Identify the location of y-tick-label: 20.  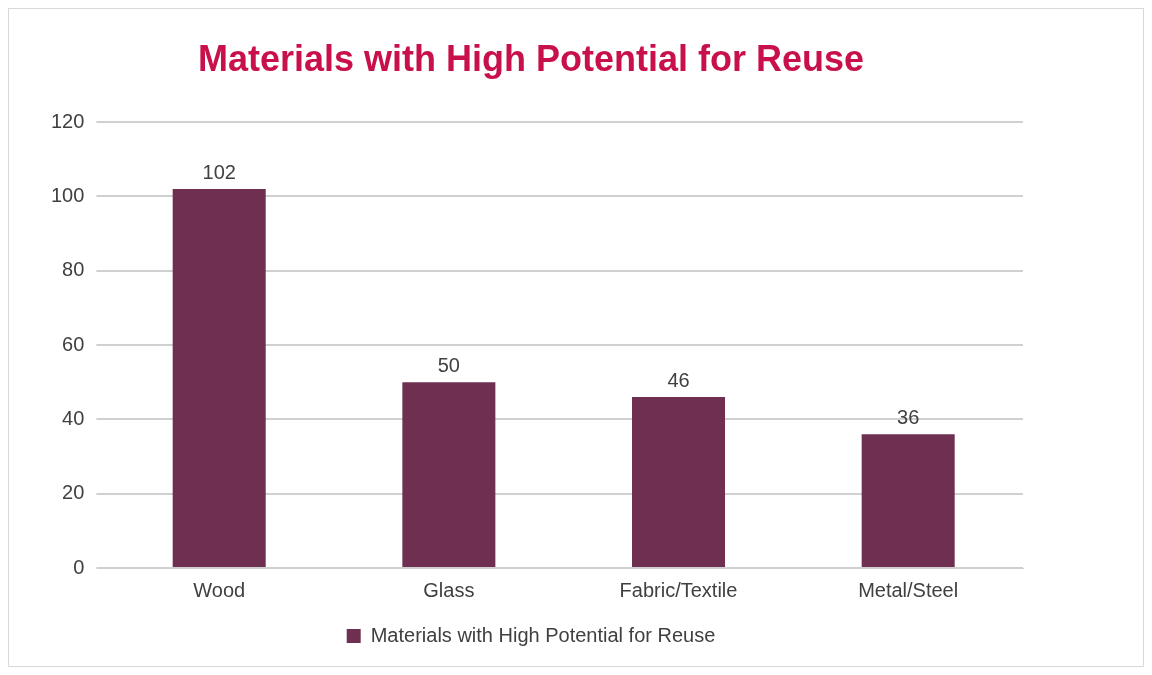
(73, 492).